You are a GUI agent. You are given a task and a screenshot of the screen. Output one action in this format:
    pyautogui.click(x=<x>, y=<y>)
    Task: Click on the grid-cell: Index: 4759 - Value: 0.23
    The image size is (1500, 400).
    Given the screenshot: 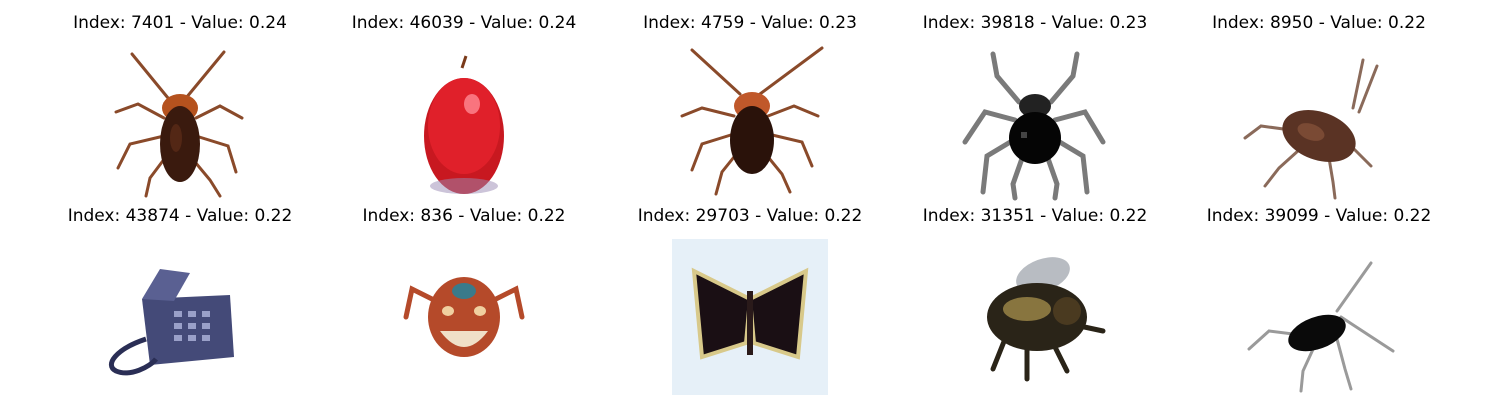 What is the action you would take?
    pyautogui.click(x=750, y=107)
    